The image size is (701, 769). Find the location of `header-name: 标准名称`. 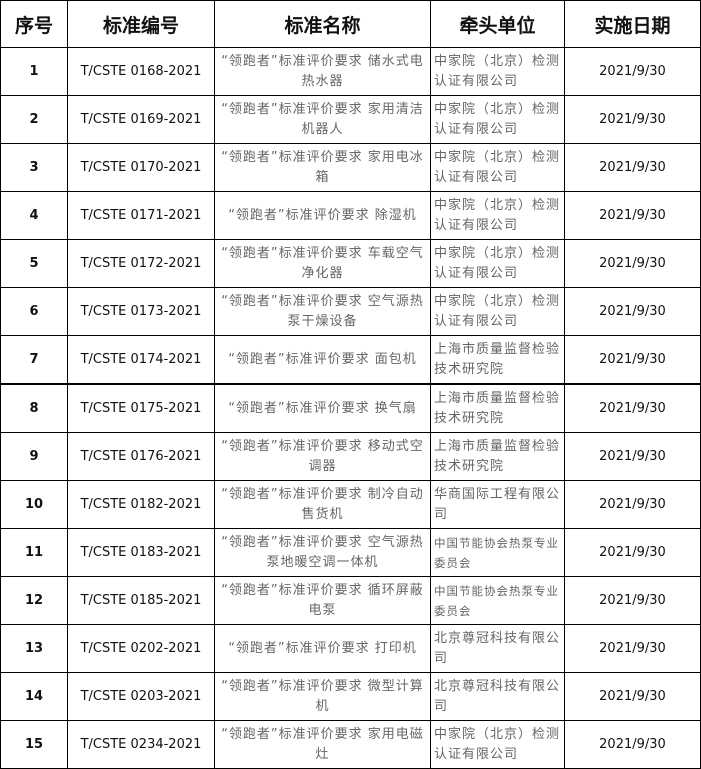

header-name: 标准名称 is located at coordinates (322, 24).